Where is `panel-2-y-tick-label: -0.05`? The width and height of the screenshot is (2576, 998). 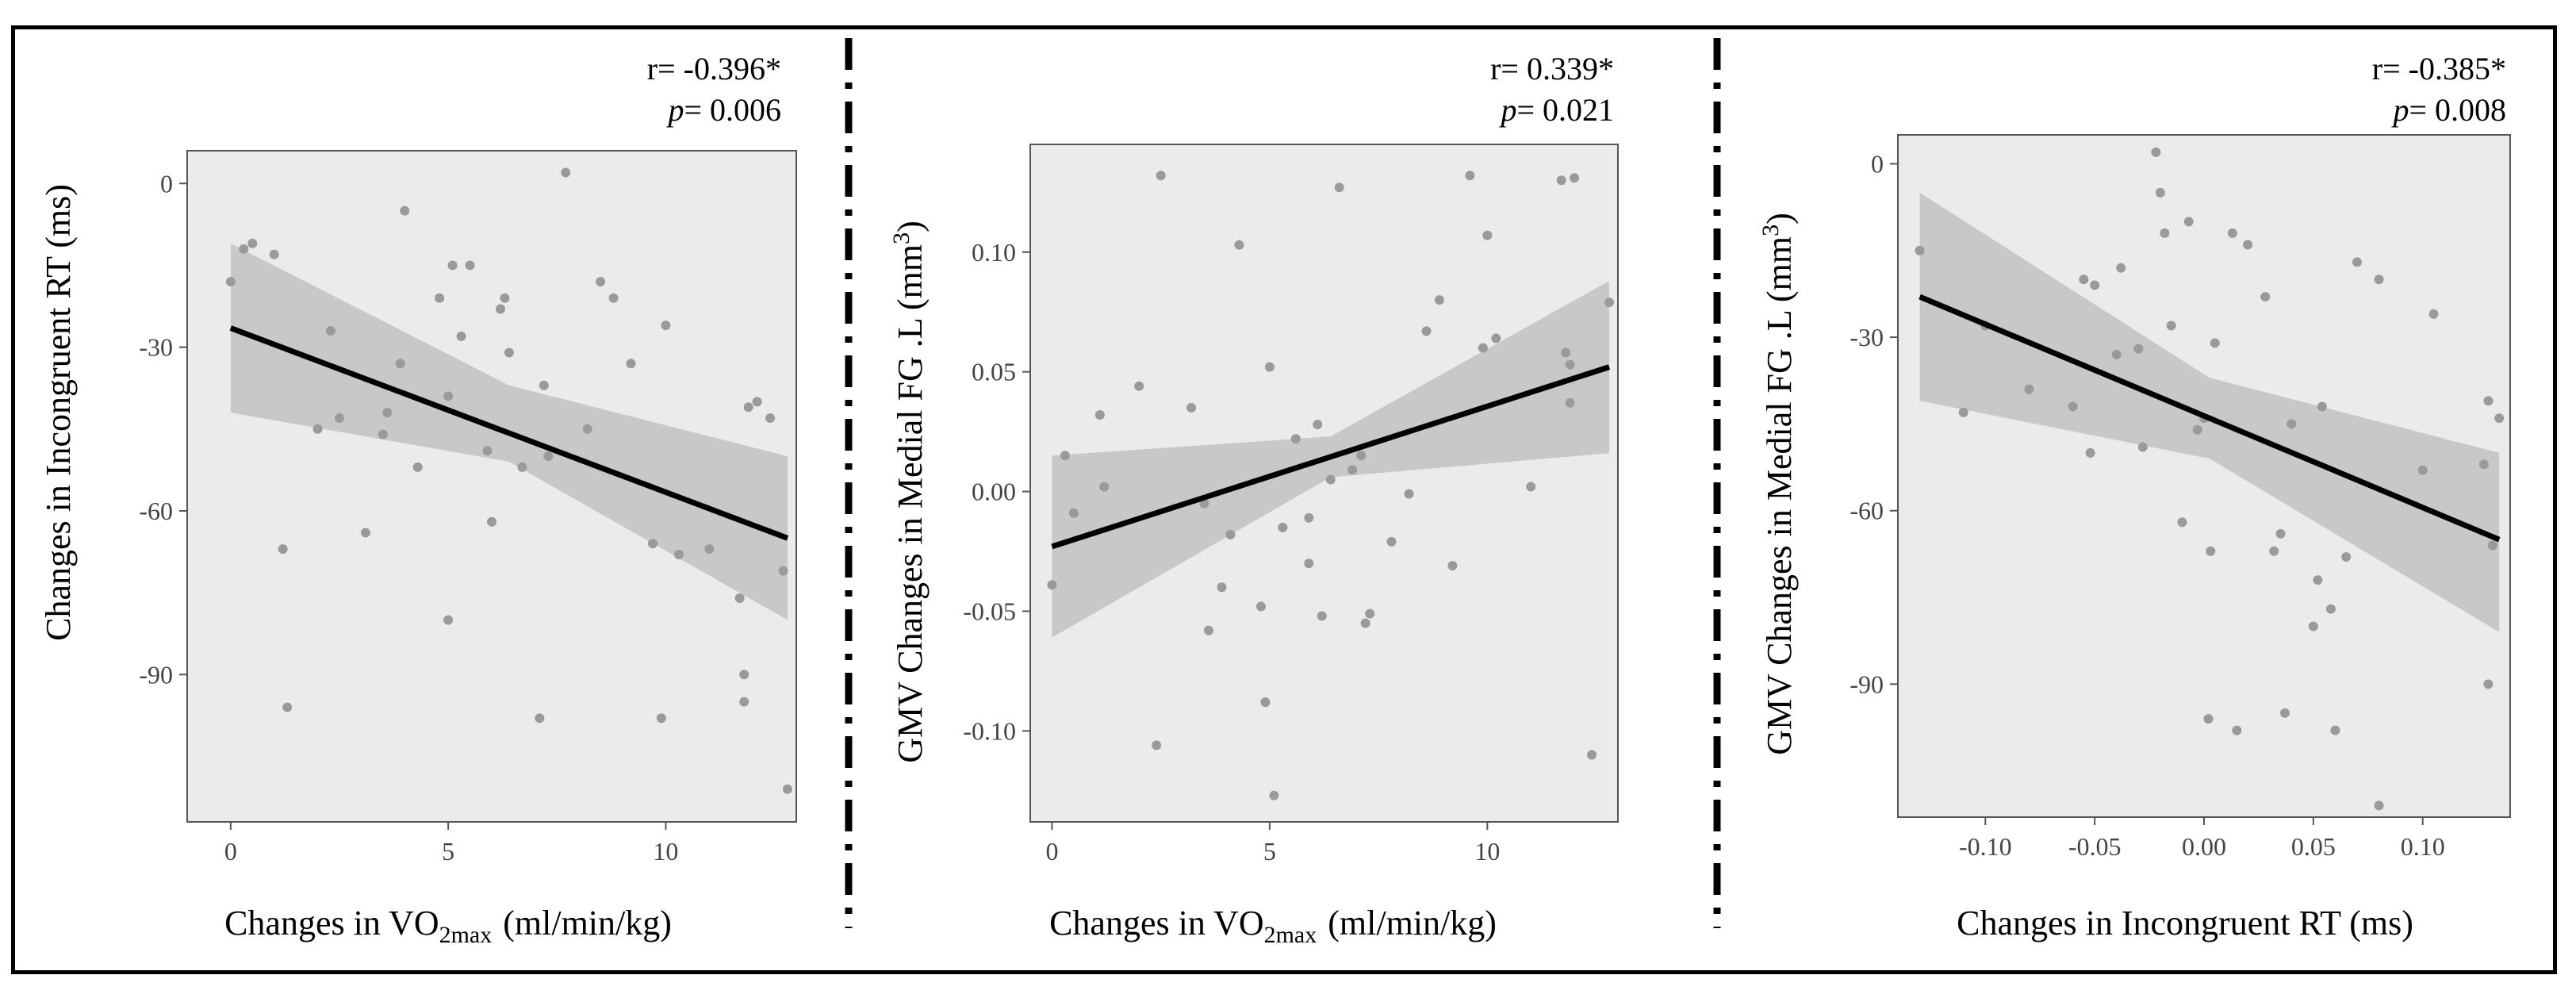 panel-2-y-tick-label: -0.05 is located at coordinates (990, 611).